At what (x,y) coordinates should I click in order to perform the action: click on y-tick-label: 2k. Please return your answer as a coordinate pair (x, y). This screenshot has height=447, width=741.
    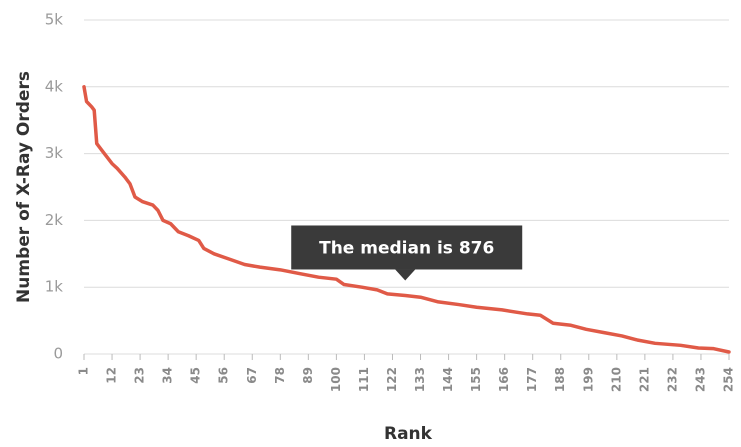
    Looking at the image, I should click on (54, 220).